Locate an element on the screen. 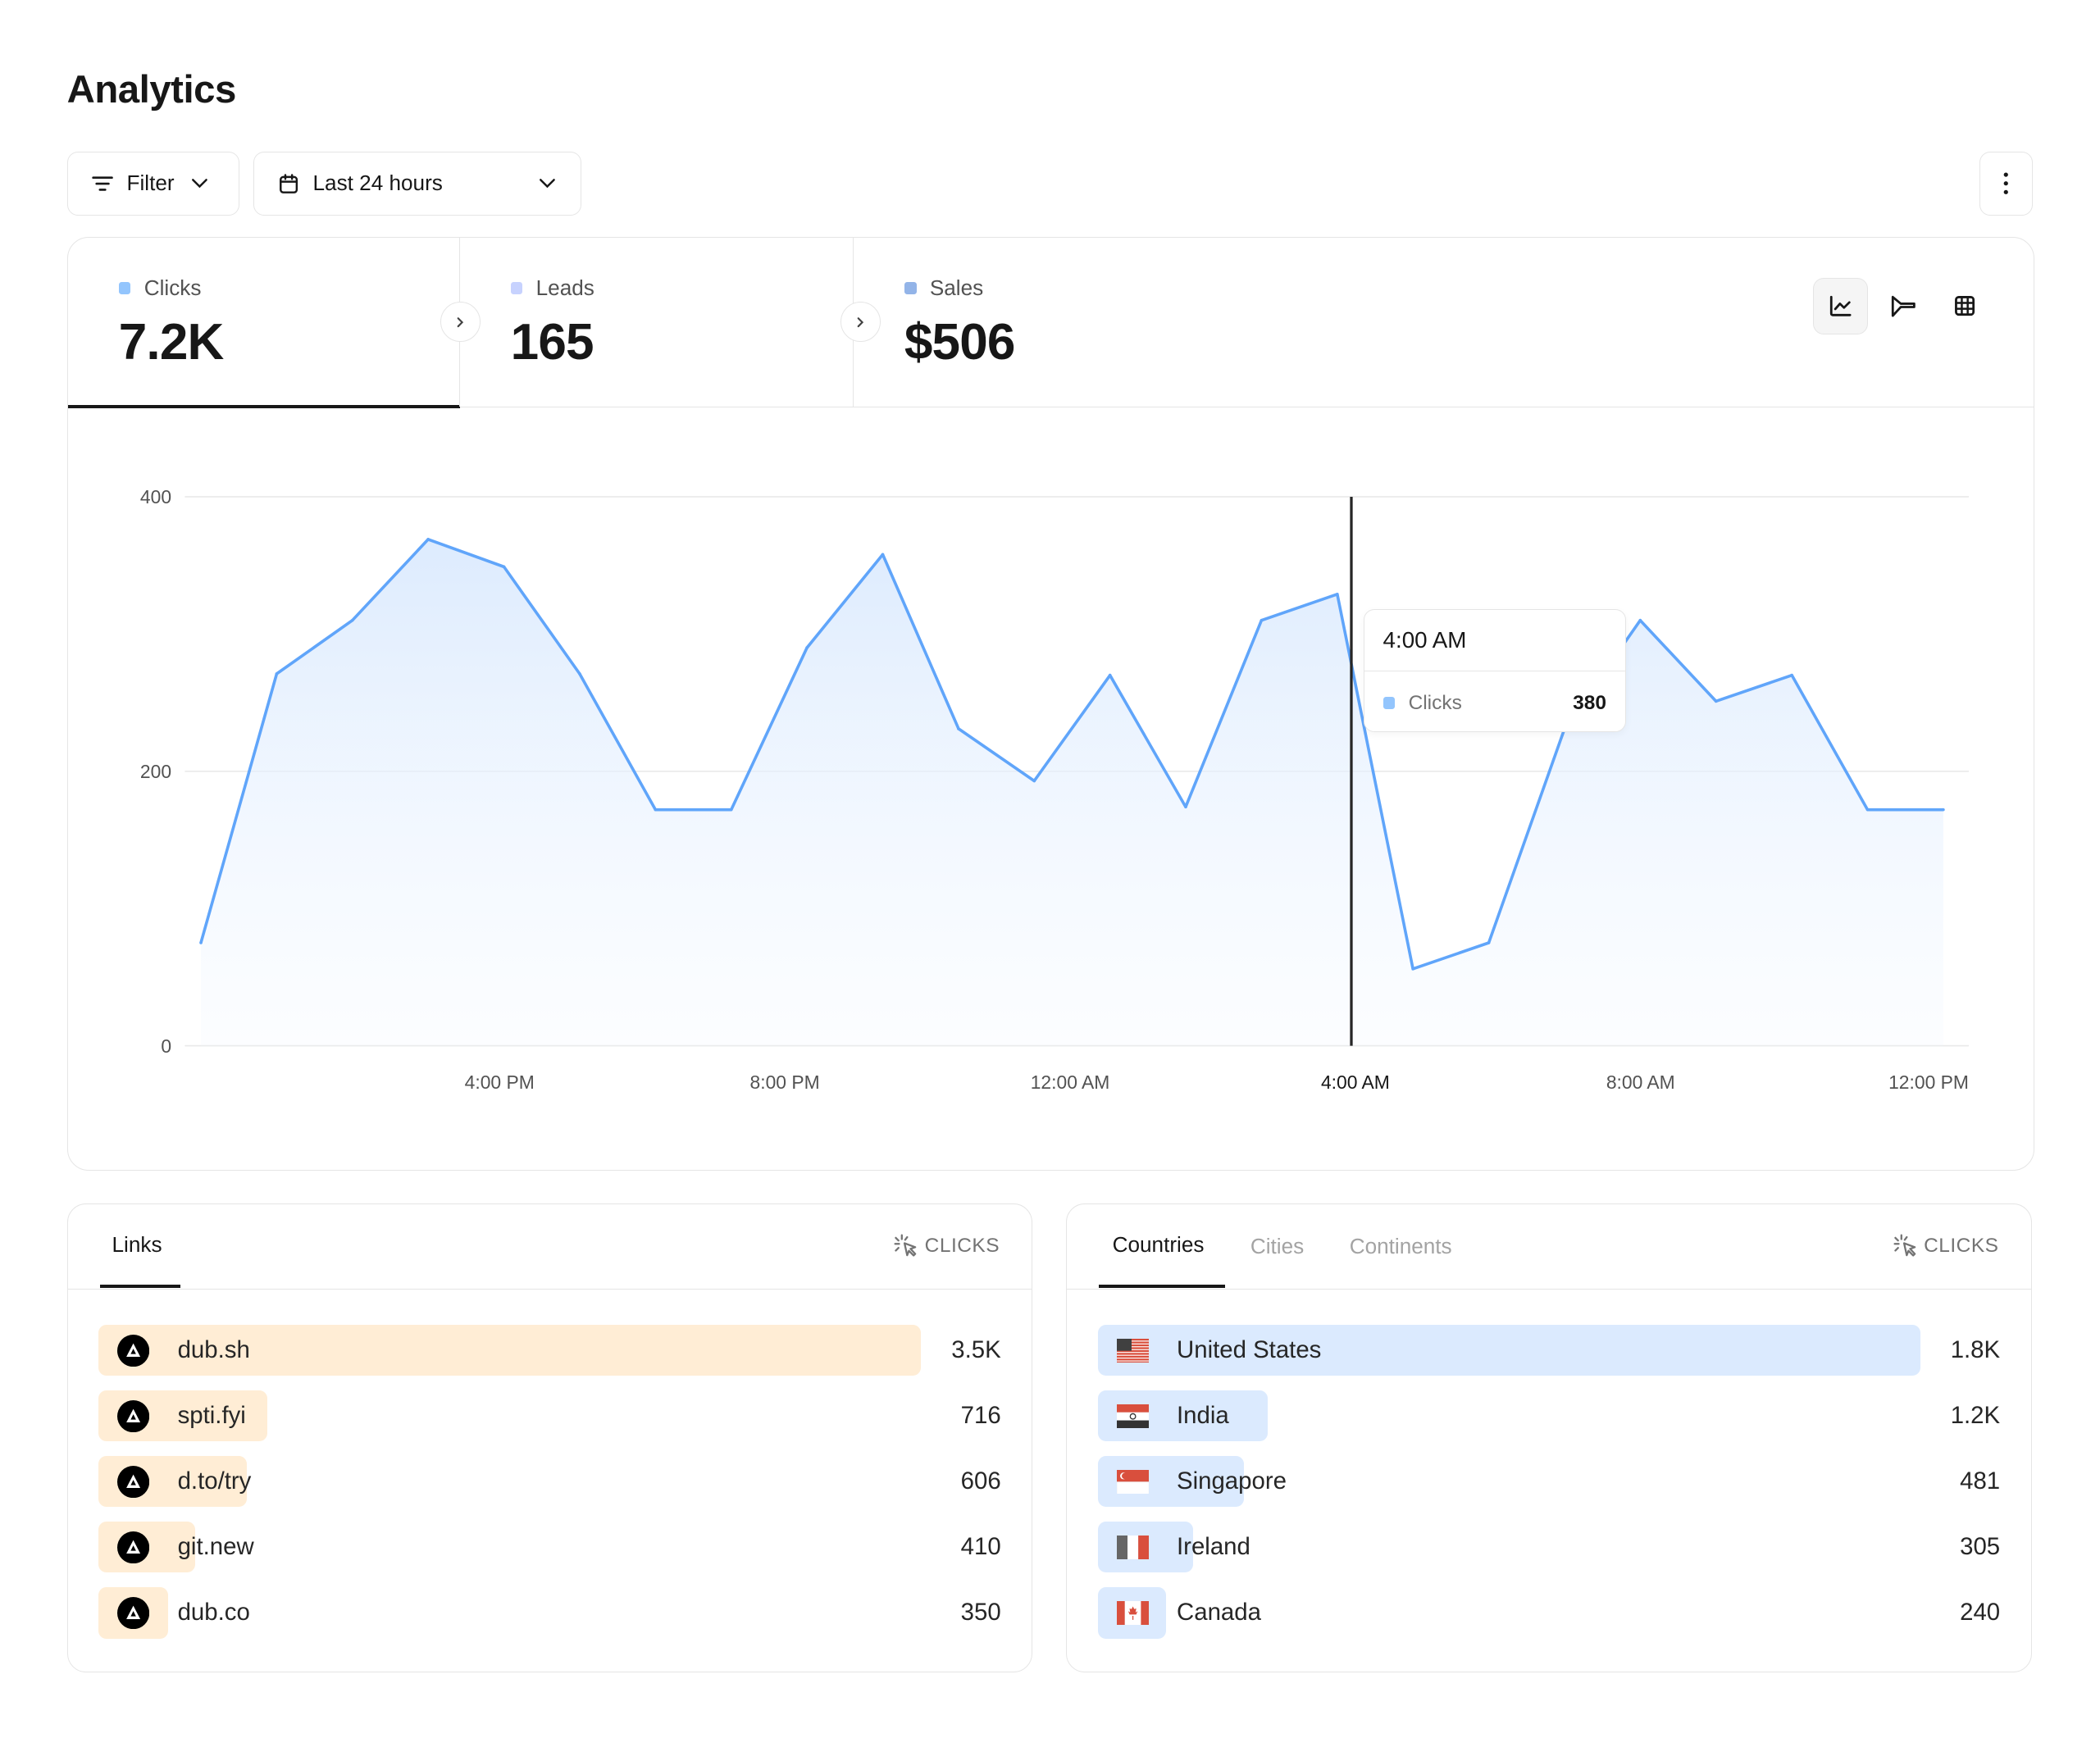  metric-tab-clicks: Clicks 7.2K is located at coordinates (264, 323).